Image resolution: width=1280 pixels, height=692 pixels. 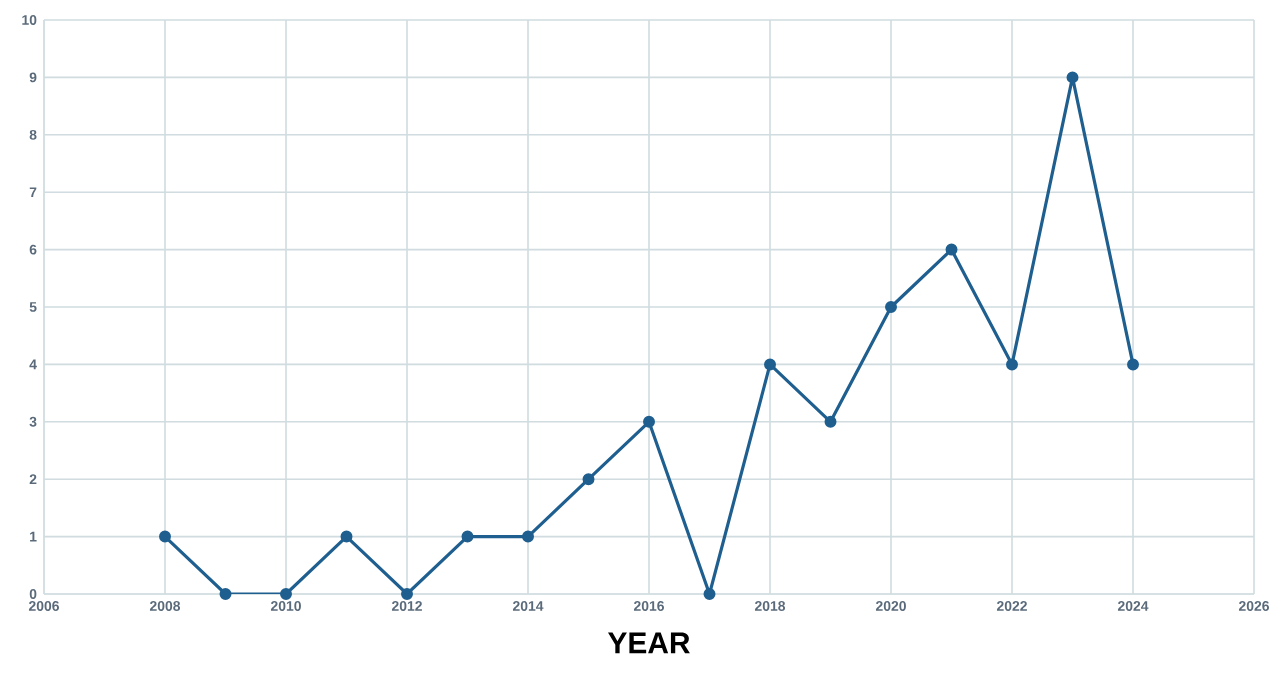 I want to click on x-axis-title: YEAR, so click(x=648, y=643).